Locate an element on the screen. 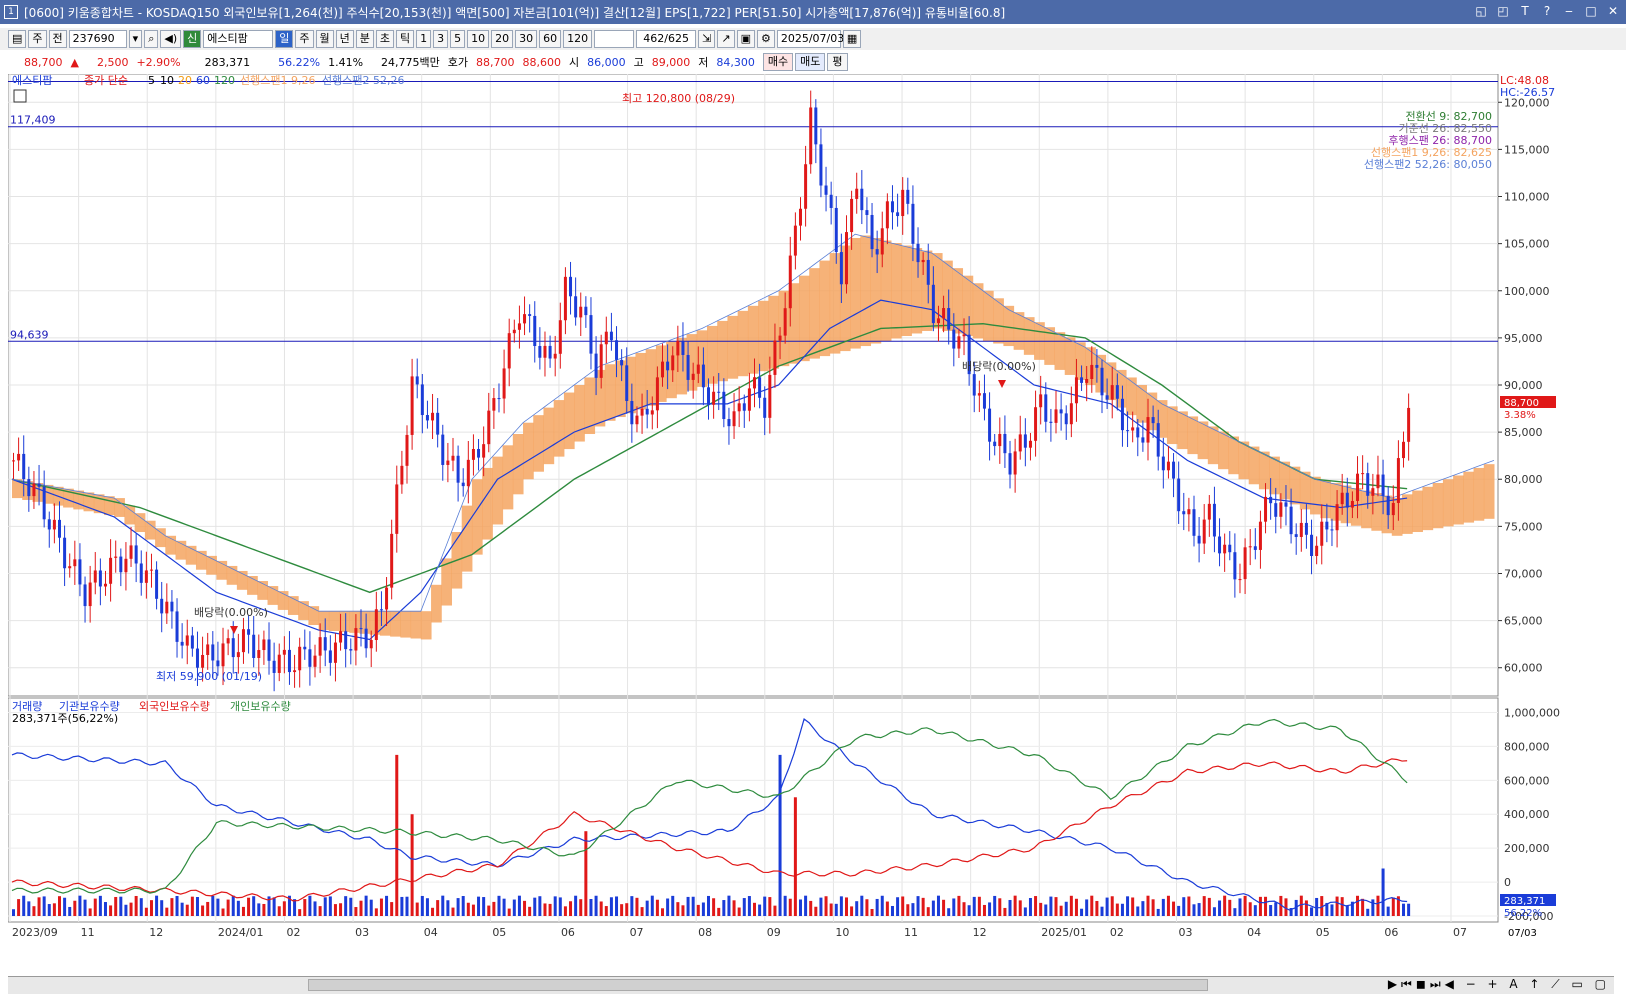 Image resolution: width=1626 pixels, height=998 pixels. code-dropdown-icon: ▾ is located at coordinates (135, 39).